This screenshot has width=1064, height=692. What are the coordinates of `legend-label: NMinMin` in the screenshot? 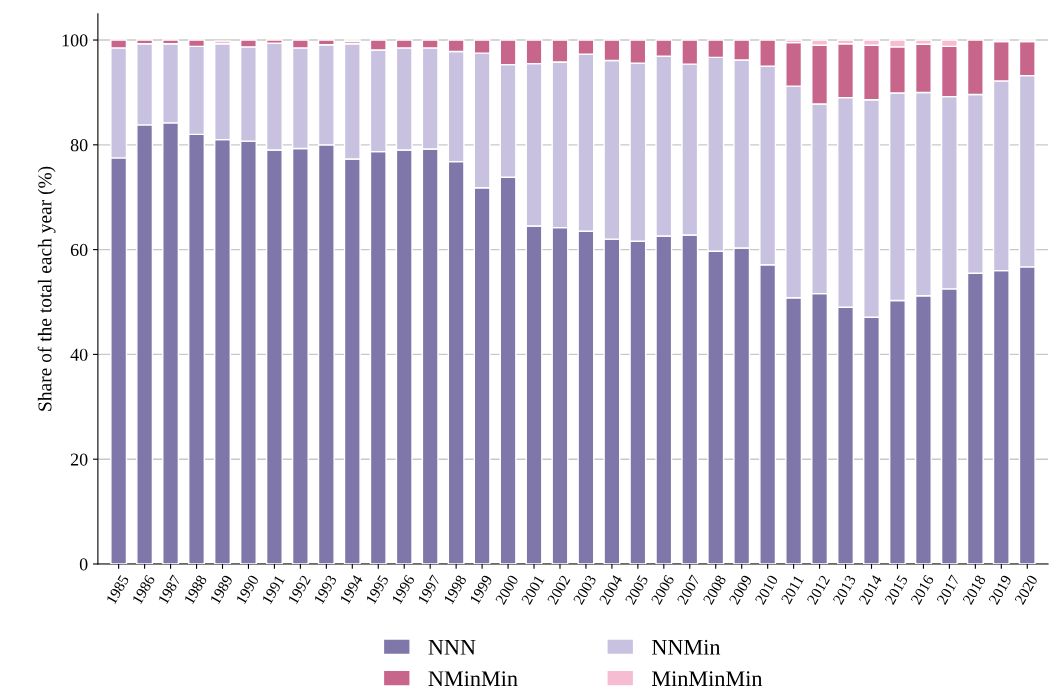 It's located at (473, 678).